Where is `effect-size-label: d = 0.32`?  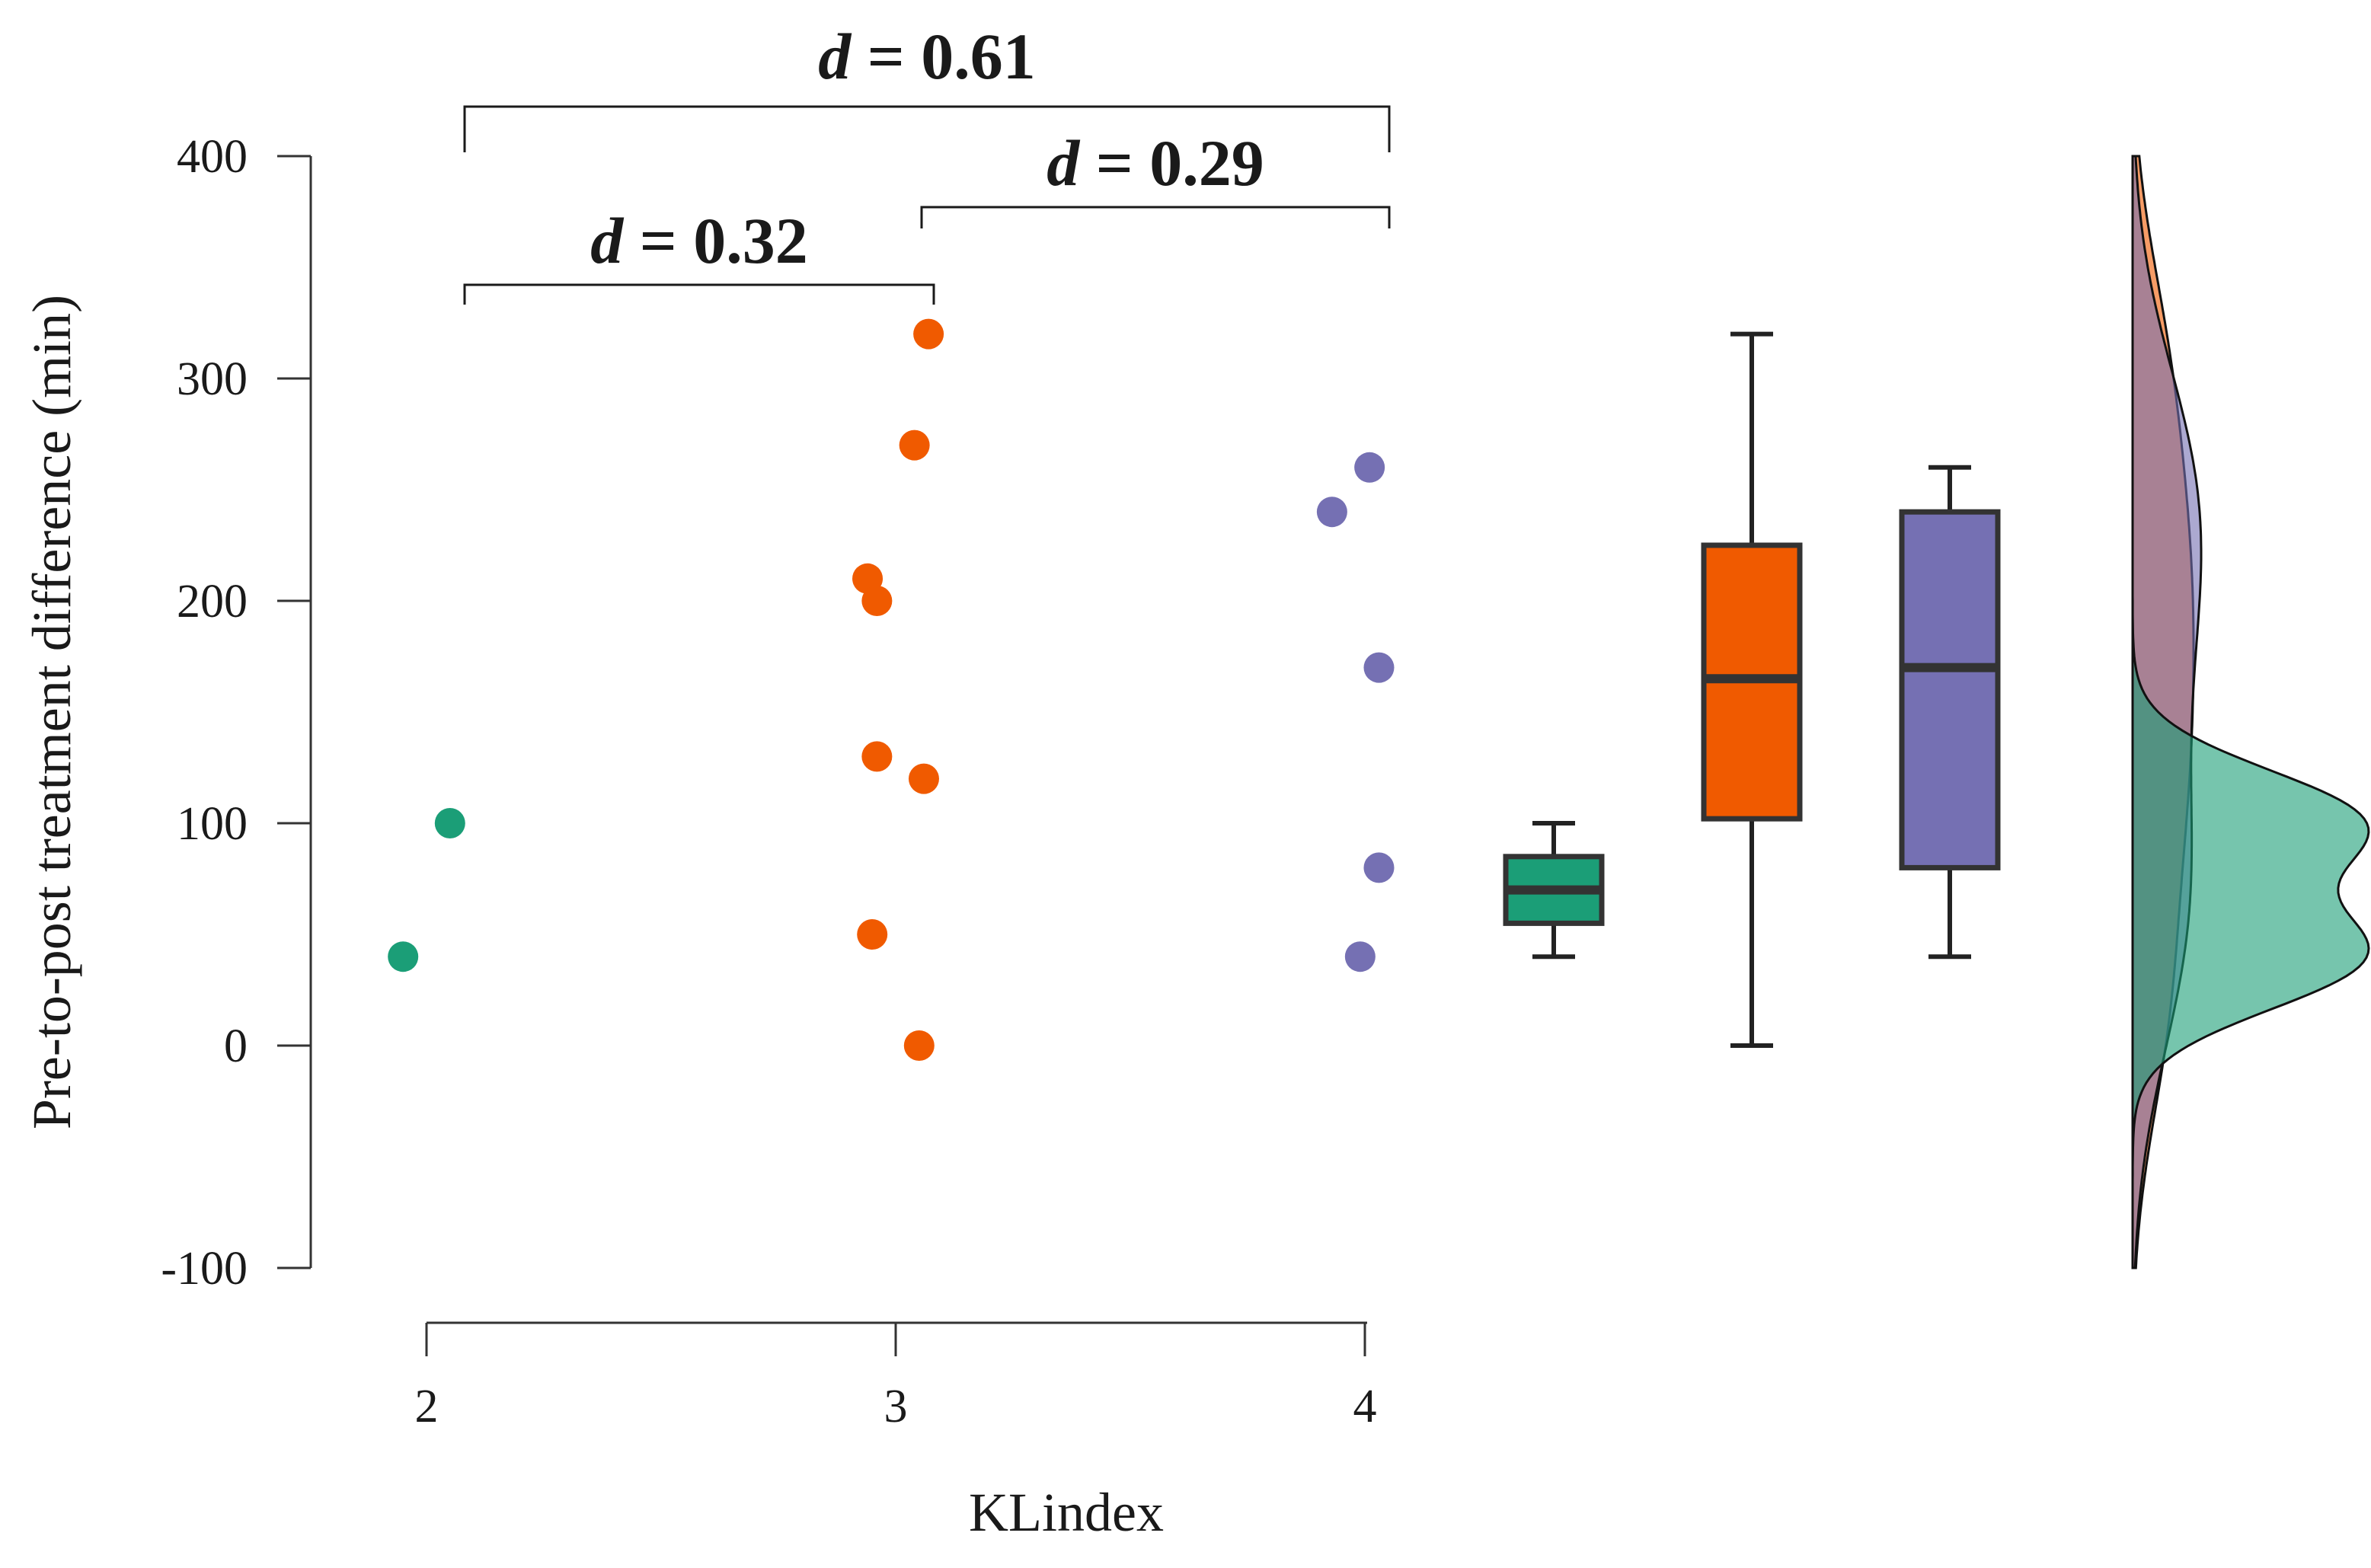 effect-size-label: d = 0.32 is located at coordinates (699, 241).